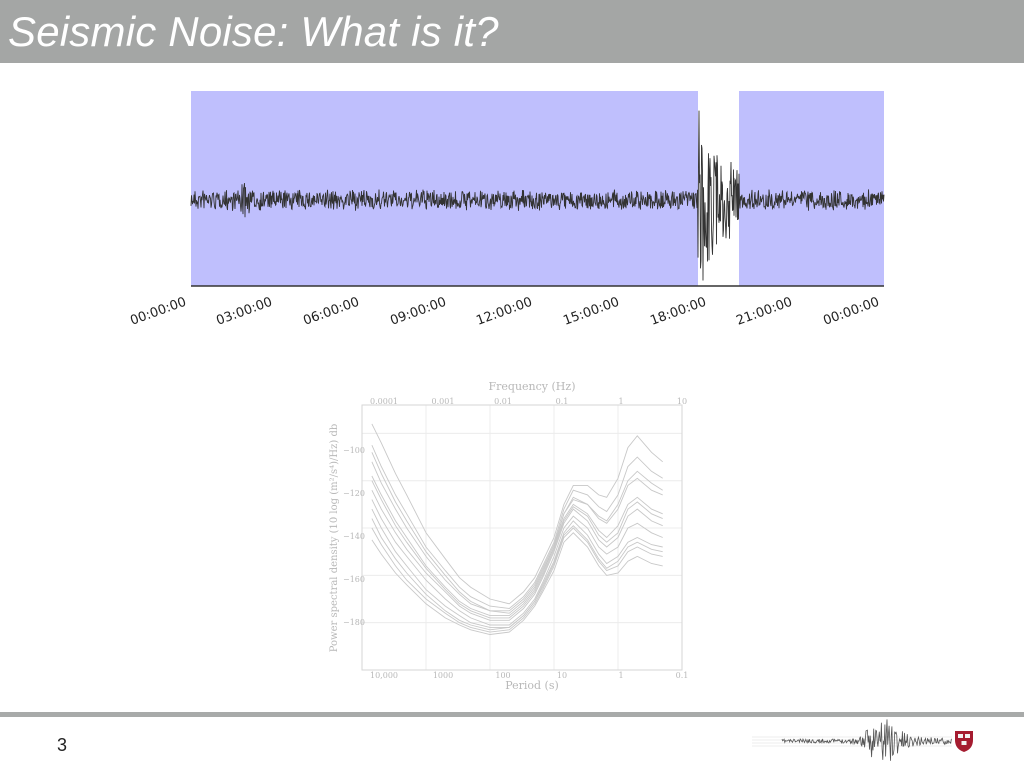 The height and width of the screenshot is (768, 1024). Describe the element at coordinates (384, 401) in the screenshot. I see `top-tick-label: 0.0001` at that location.